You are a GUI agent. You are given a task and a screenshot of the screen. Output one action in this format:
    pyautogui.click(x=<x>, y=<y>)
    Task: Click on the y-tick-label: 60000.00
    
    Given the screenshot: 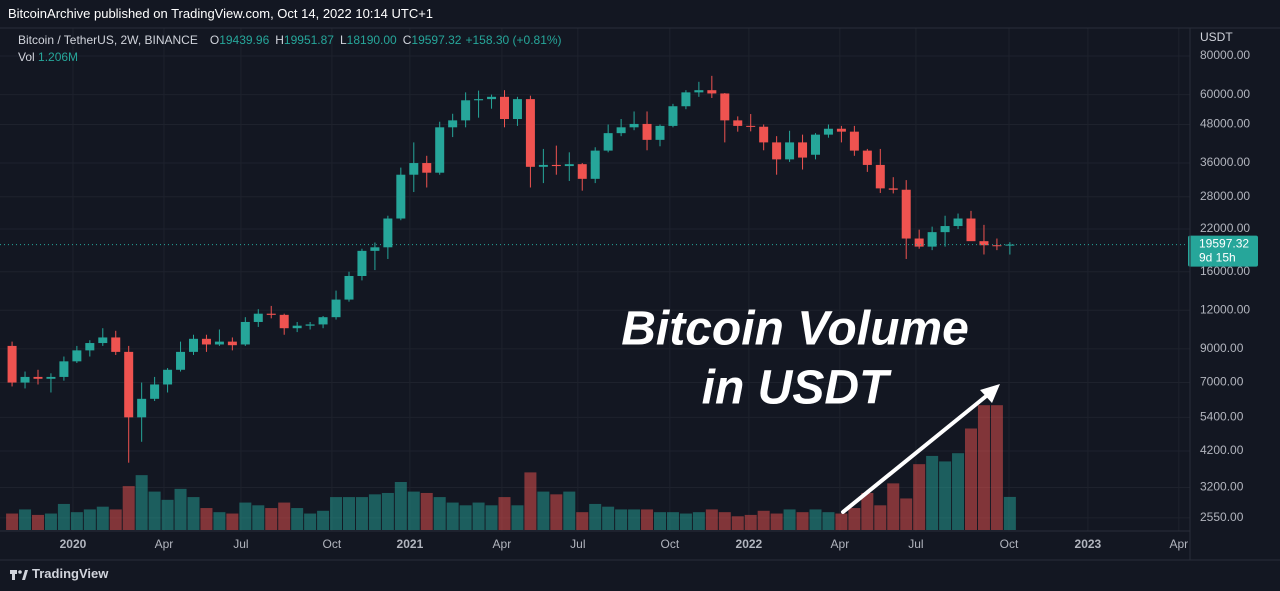 What is the action you would take?
    pyautogui.click(x=1225, y=94)
    